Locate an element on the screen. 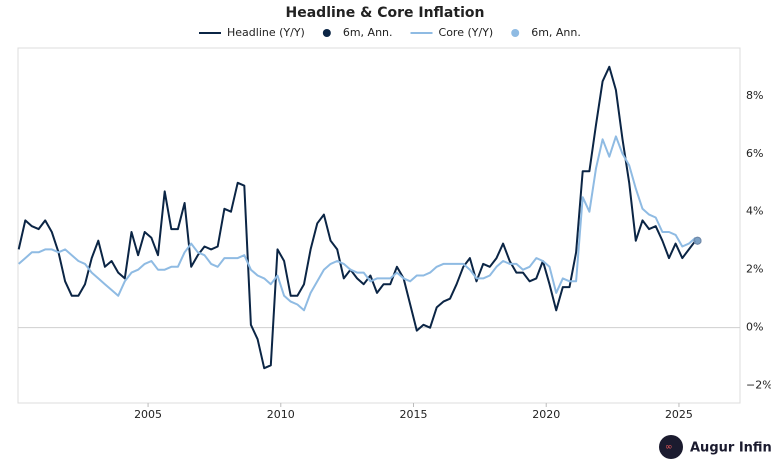  y-tick-label: 8% is located at coordinates (754, 95).